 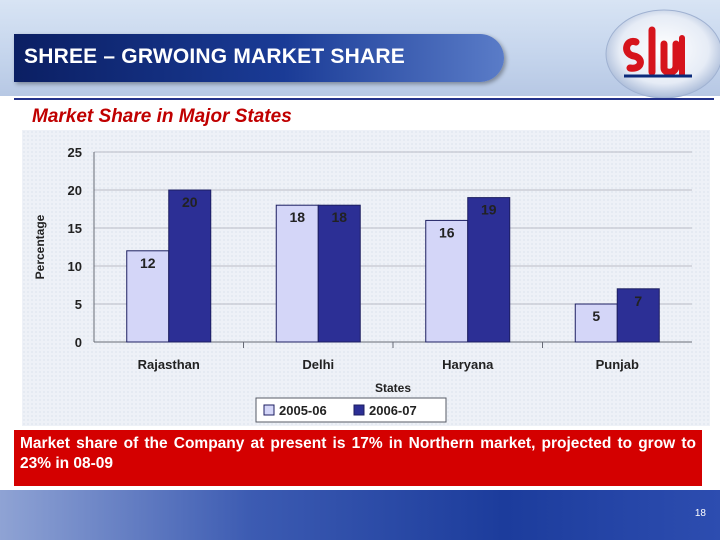 What do you see at coordinates (617, 364) in the screenshot?
I see `x-tick-label: Punjab` at bounding box center [617, 364].